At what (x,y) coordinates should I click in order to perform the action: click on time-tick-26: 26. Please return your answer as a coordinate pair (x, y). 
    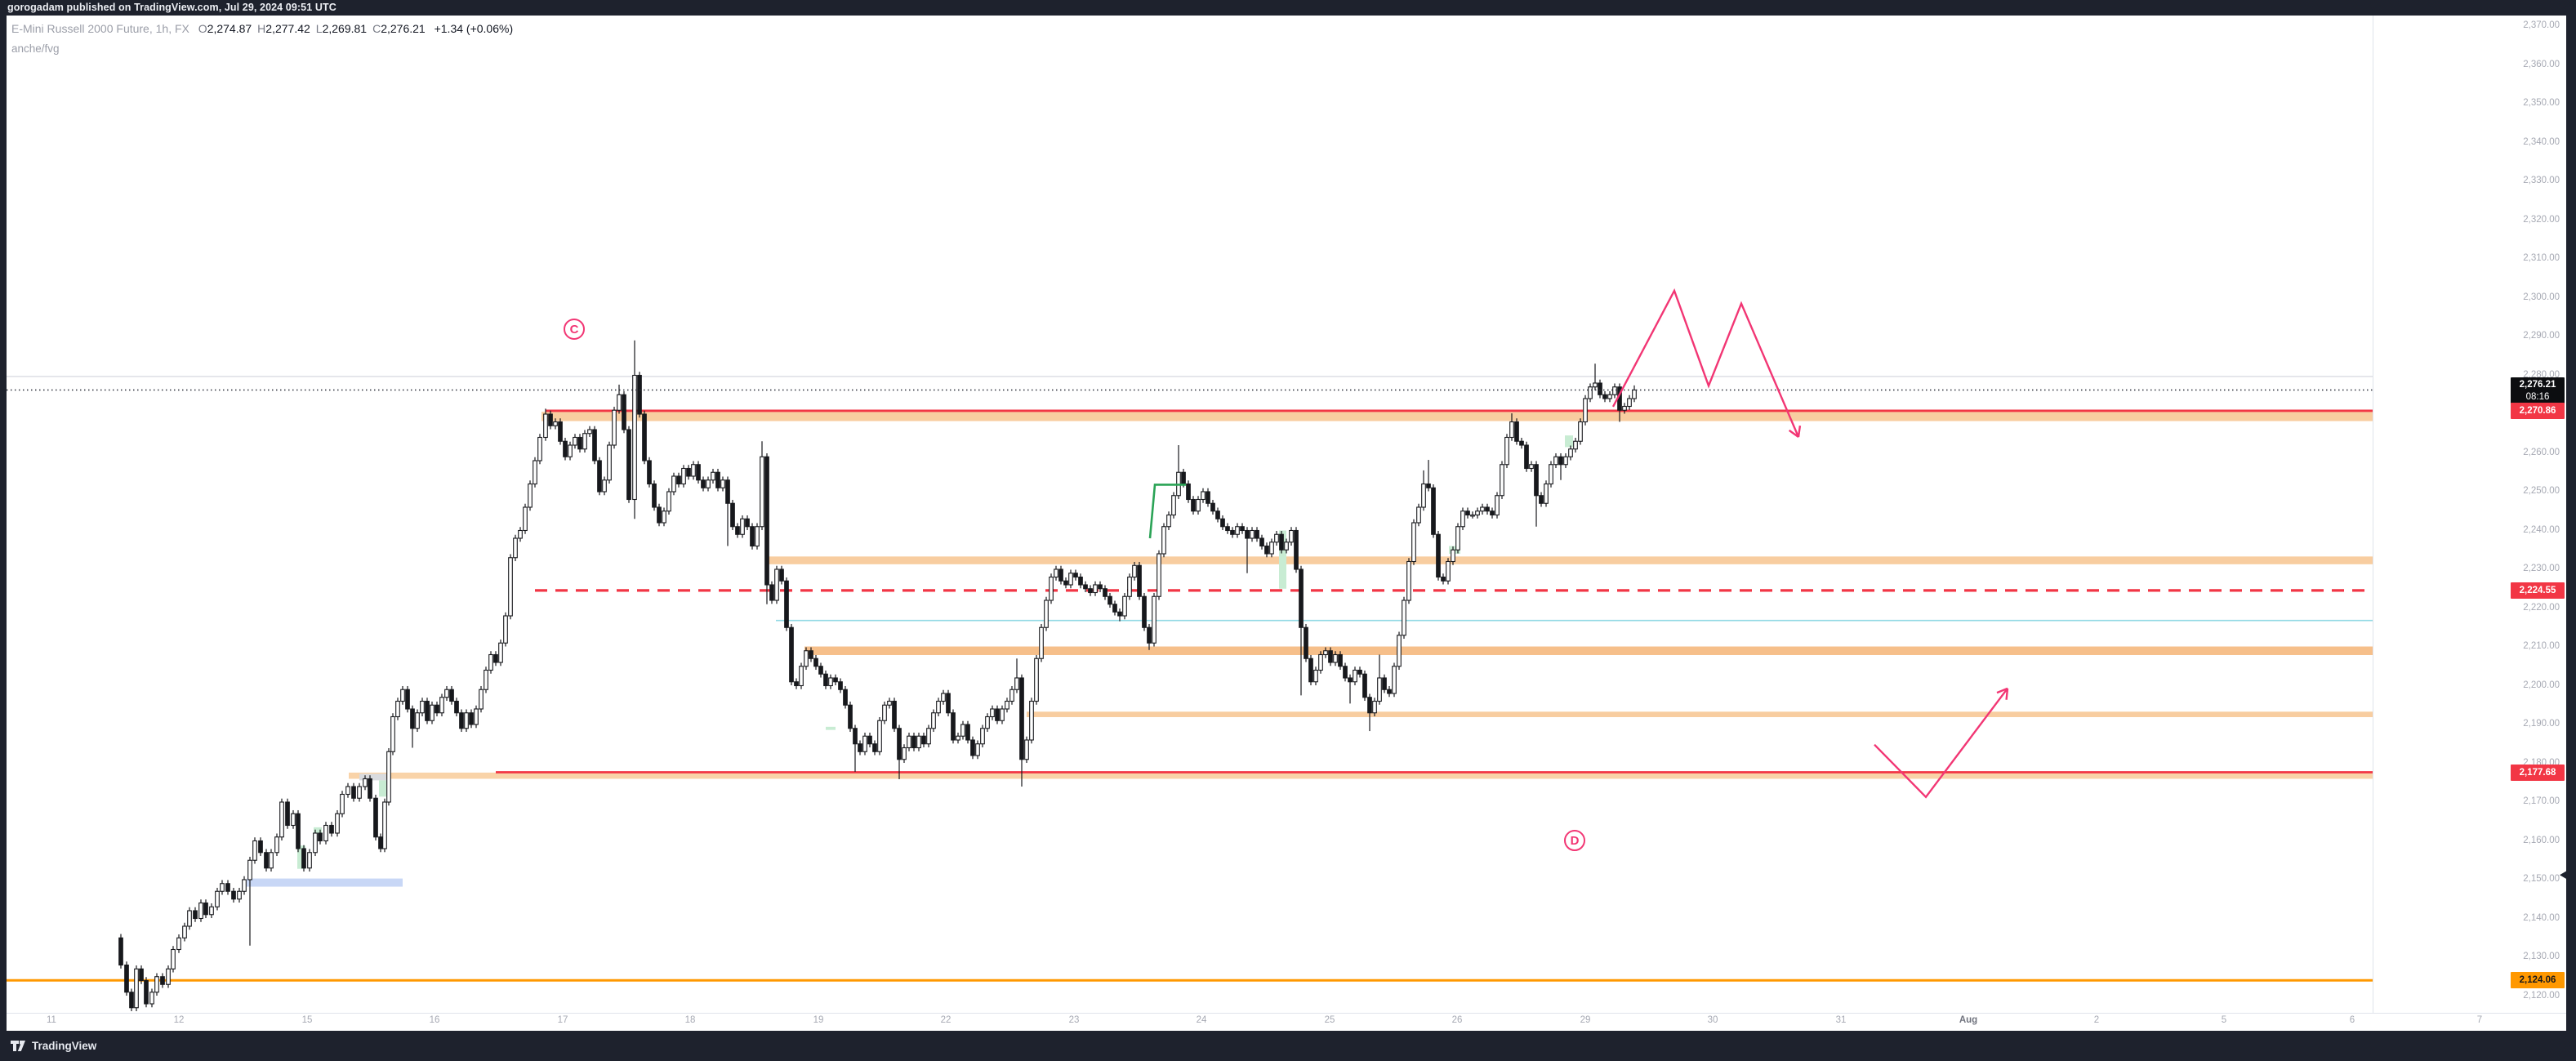
    Looking at the image, I should click on (1457, 1020).